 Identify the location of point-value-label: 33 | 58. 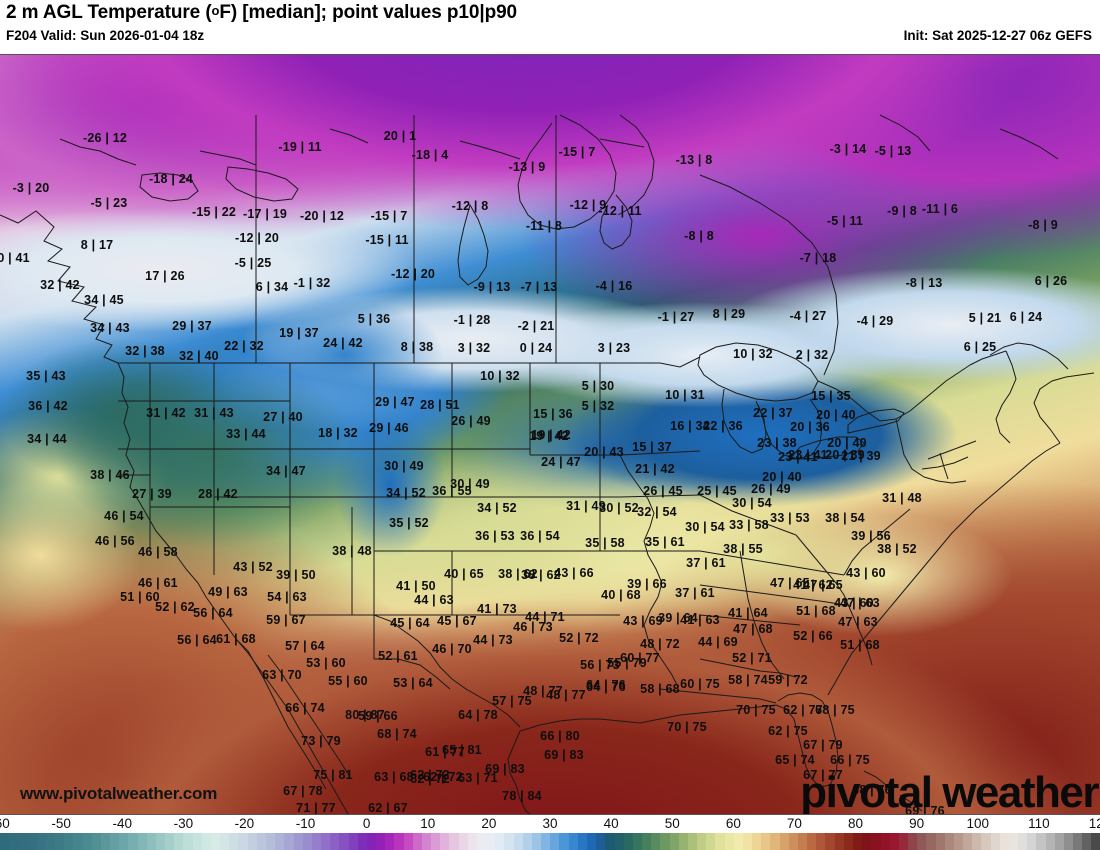
(749, 525).